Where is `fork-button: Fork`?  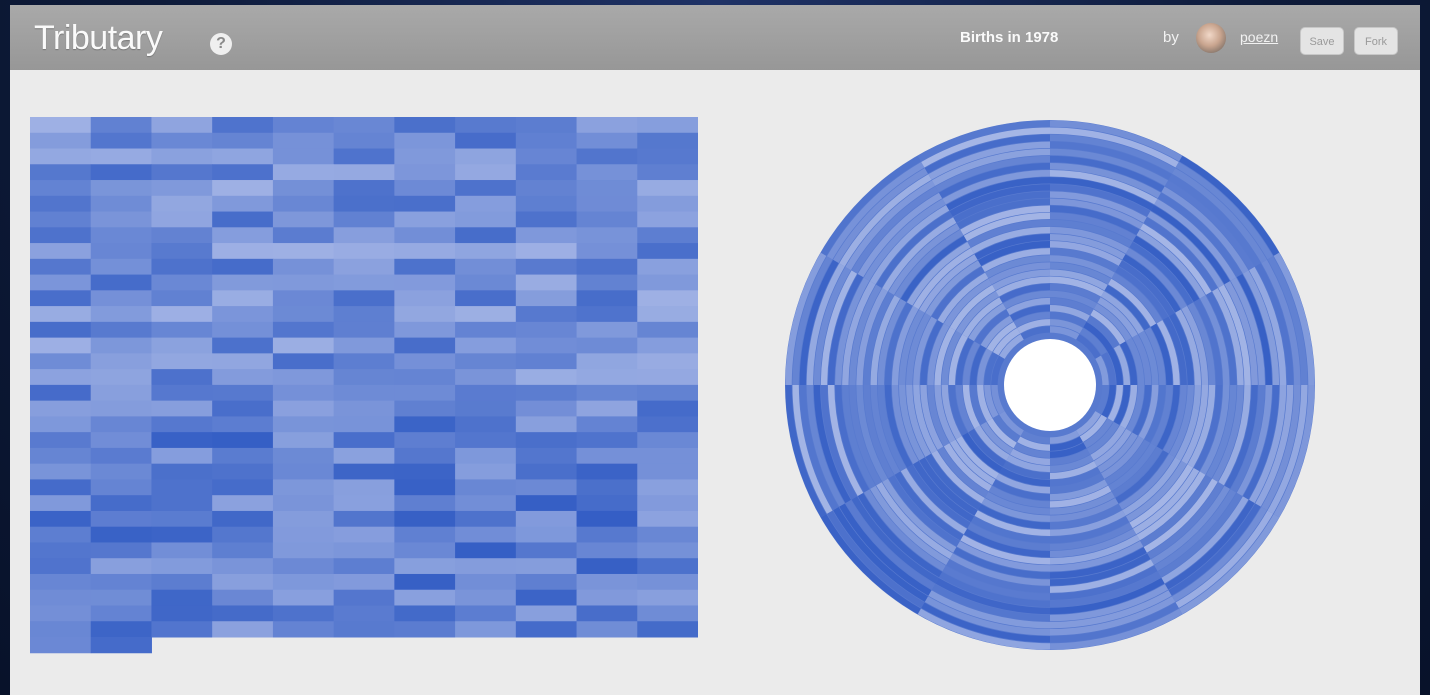
fork-button: Fork is located at coordinates (1376, 41).